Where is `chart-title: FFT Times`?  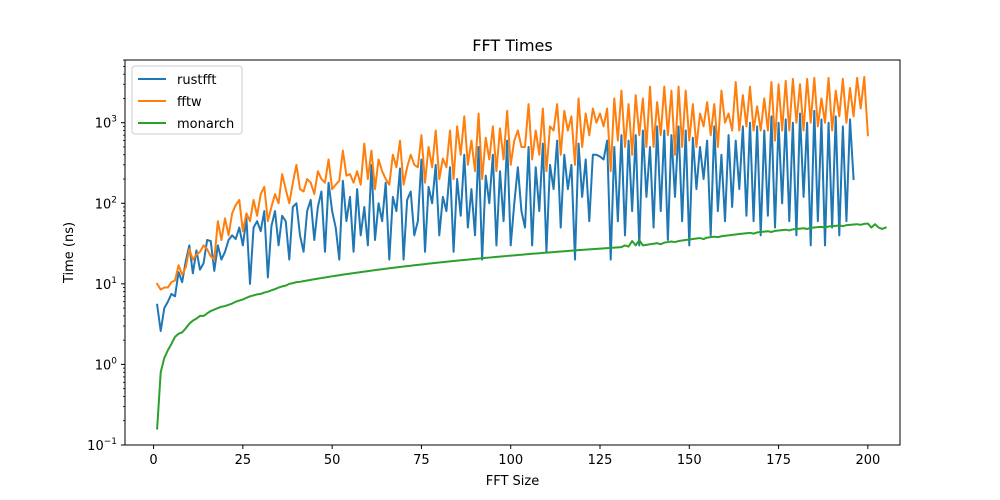 chart-title: FFT Times is located at coordinates (512, 45).